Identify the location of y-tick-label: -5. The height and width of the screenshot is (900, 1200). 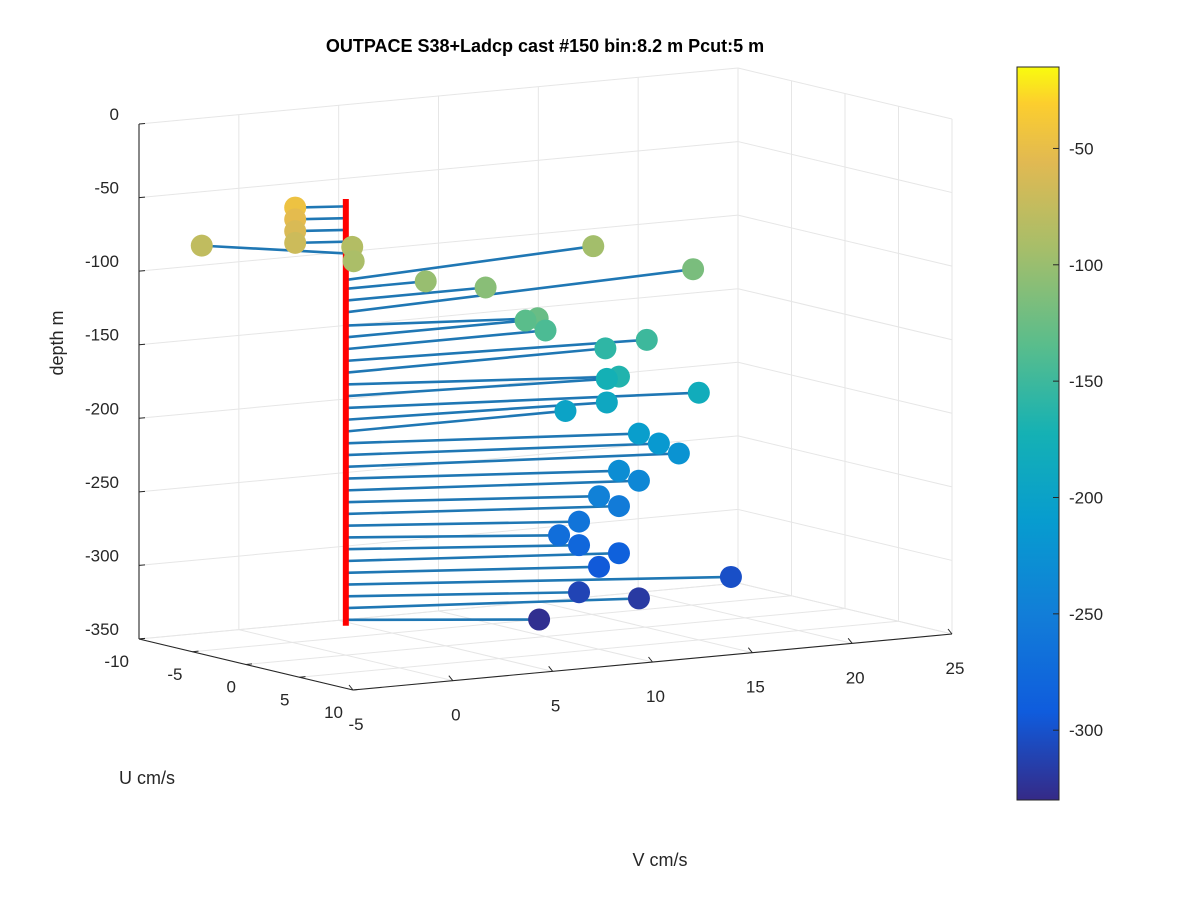
(174, 674).